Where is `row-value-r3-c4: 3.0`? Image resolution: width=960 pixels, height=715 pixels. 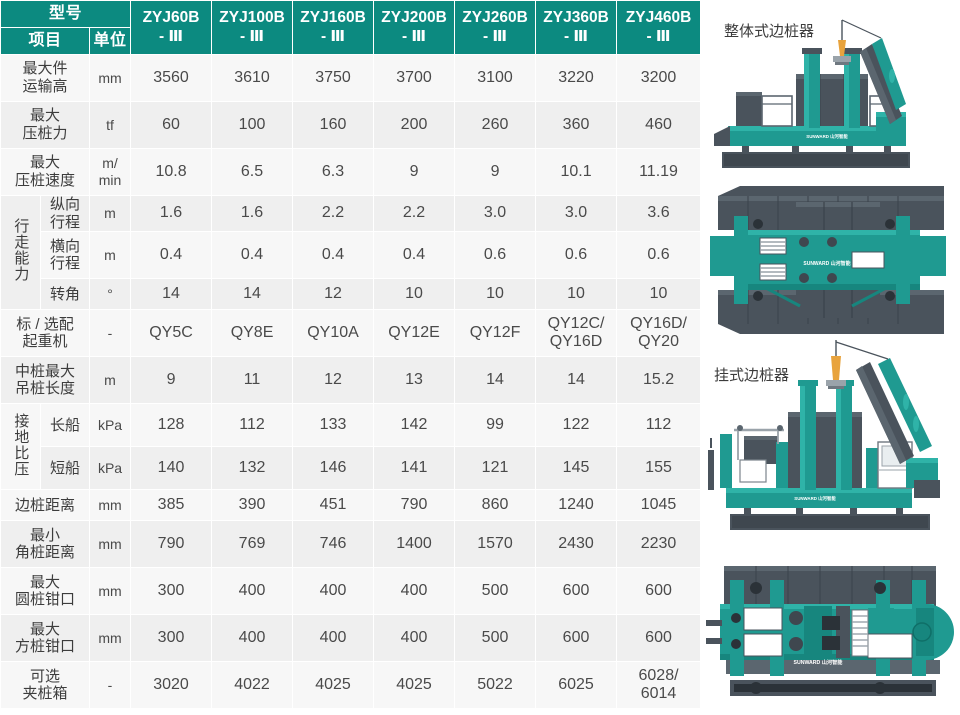
row-value-r3-c4: 3.0 is located at coordinates (495, 213).